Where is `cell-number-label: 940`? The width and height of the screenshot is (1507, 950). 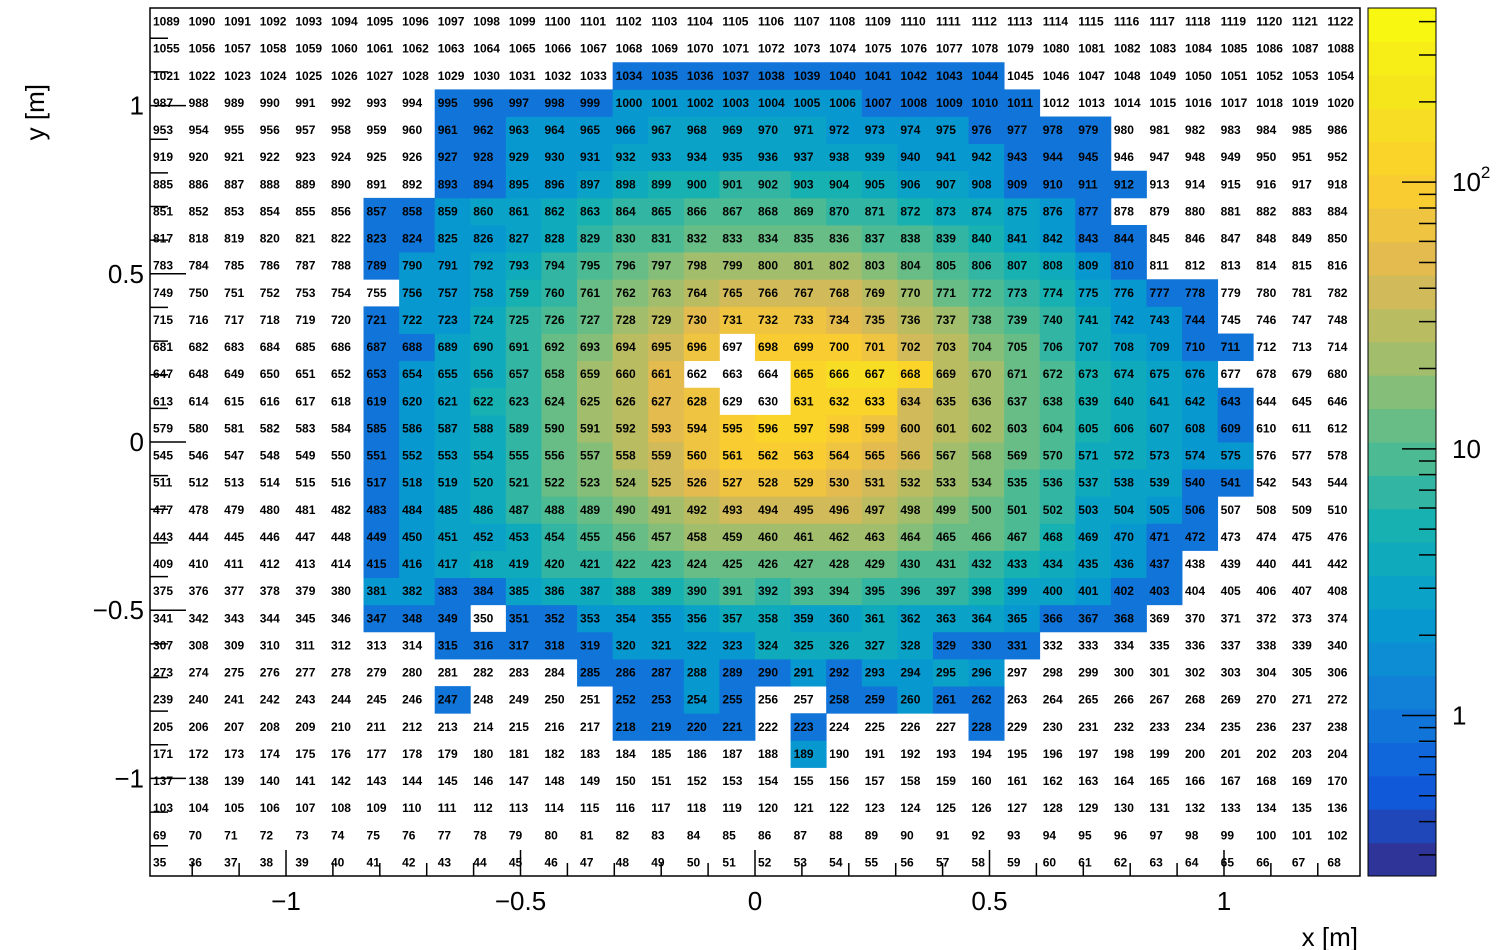
cell-number-label: 940 is located at coordinates (910, 157).